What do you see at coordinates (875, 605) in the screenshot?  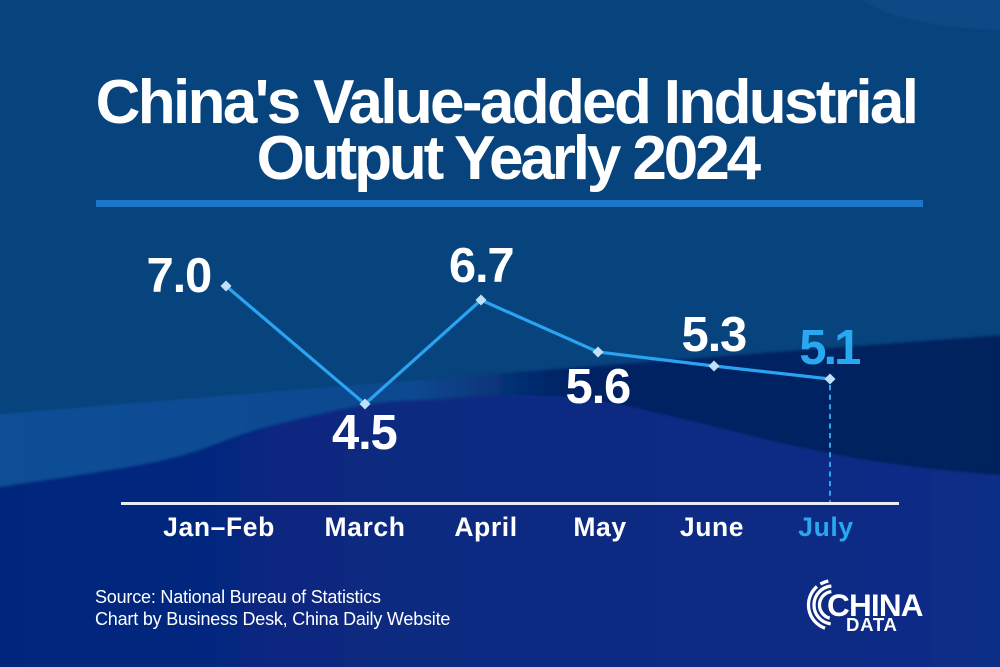 I see `svg-text: CHINA` at bounding box center [875, 605].